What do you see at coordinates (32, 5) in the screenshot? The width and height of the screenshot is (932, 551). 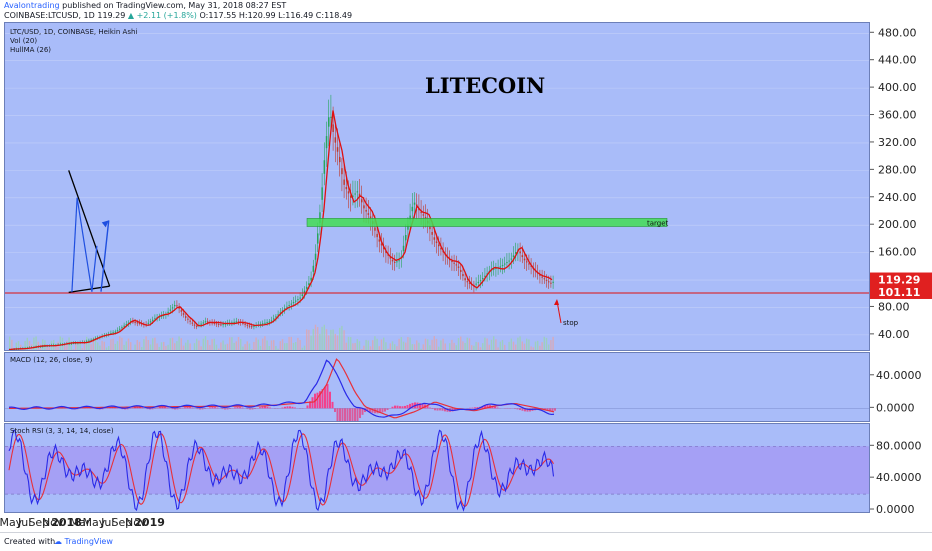 I see `publisher-link: Avalontrading` at bounding box center [32, 5].